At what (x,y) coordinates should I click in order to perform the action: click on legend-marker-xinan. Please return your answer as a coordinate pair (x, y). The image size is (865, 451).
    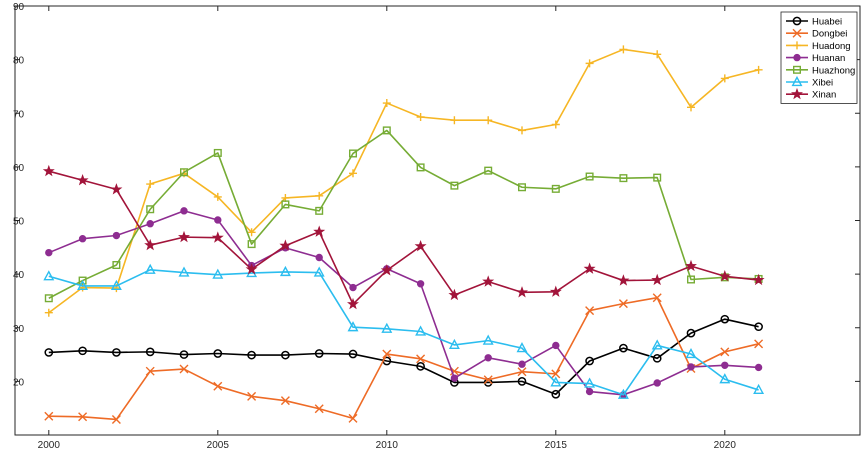
    Looking at the image, I should click on (797, 93).